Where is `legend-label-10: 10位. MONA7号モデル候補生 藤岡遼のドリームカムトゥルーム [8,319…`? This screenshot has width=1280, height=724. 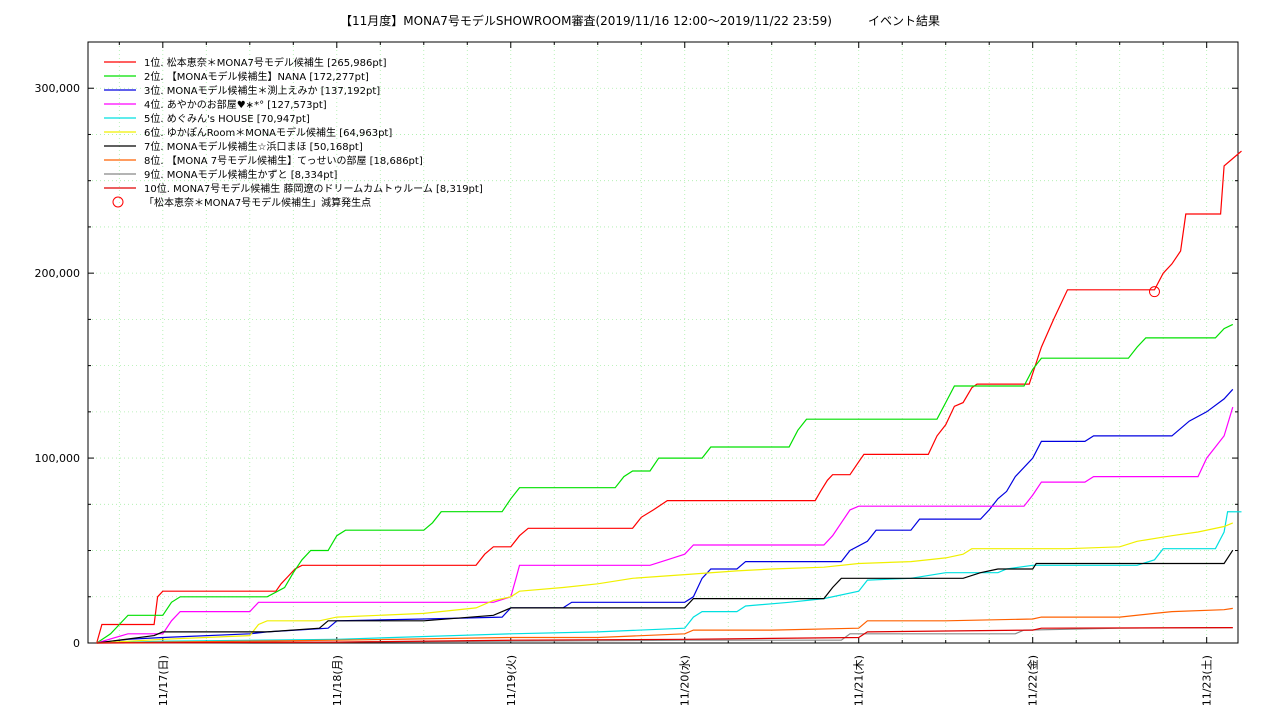
legend-label-10: 10位. MONA7号モデル候補生 藤岡遼のドリームカムトゥルーム [8,319… is located at coordinates (313, 188).